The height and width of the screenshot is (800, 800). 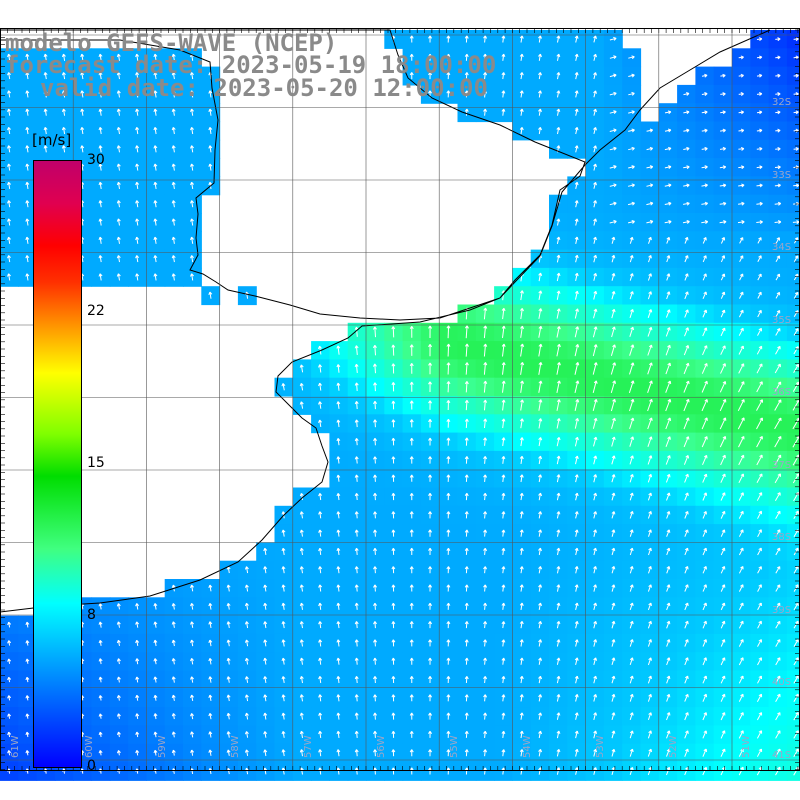 What do you see at coordinates (96, 160) in the screenshot?
I see `colorbar-tick-30: 30` at bounding box center [96, 160].